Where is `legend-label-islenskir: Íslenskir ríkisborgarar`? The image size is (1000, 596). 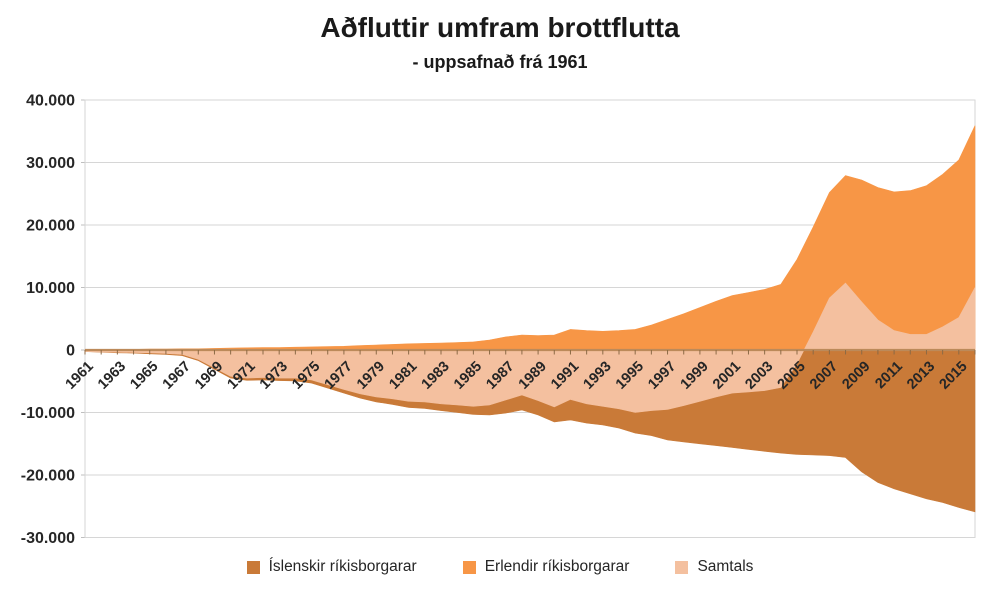
legend-label-islenskir: Íslenskir ríkisborgarar is located at coordinates (342, 566).